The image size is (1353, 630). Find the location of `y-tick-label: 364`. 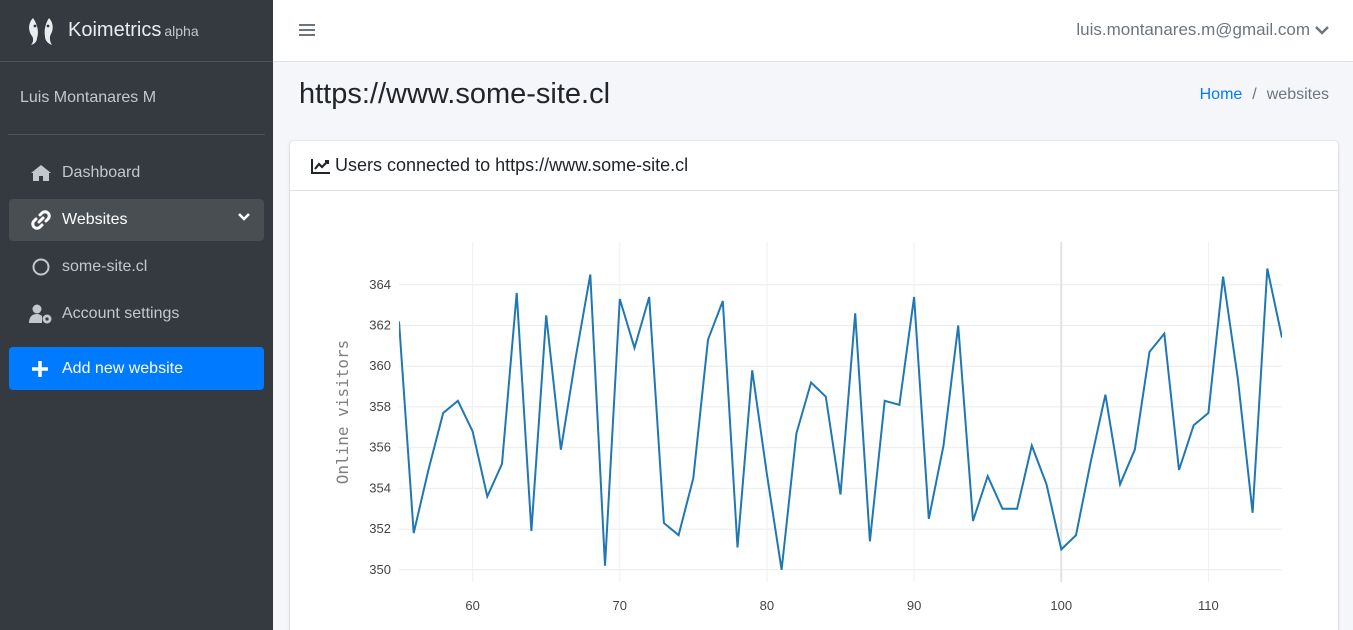

y-tick-label: 364 is located at coordinates (380, 284).